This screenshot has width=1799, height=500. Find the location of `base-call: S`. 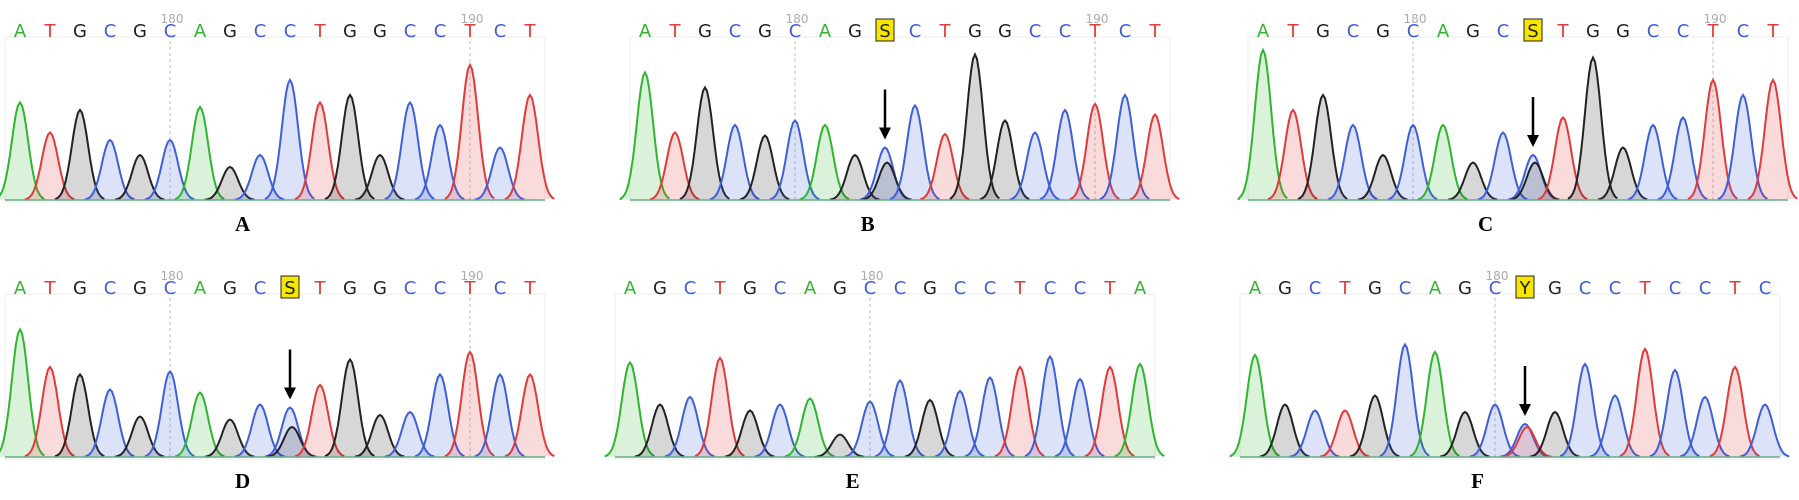

base-call: S is located at coordinates (289, 288).